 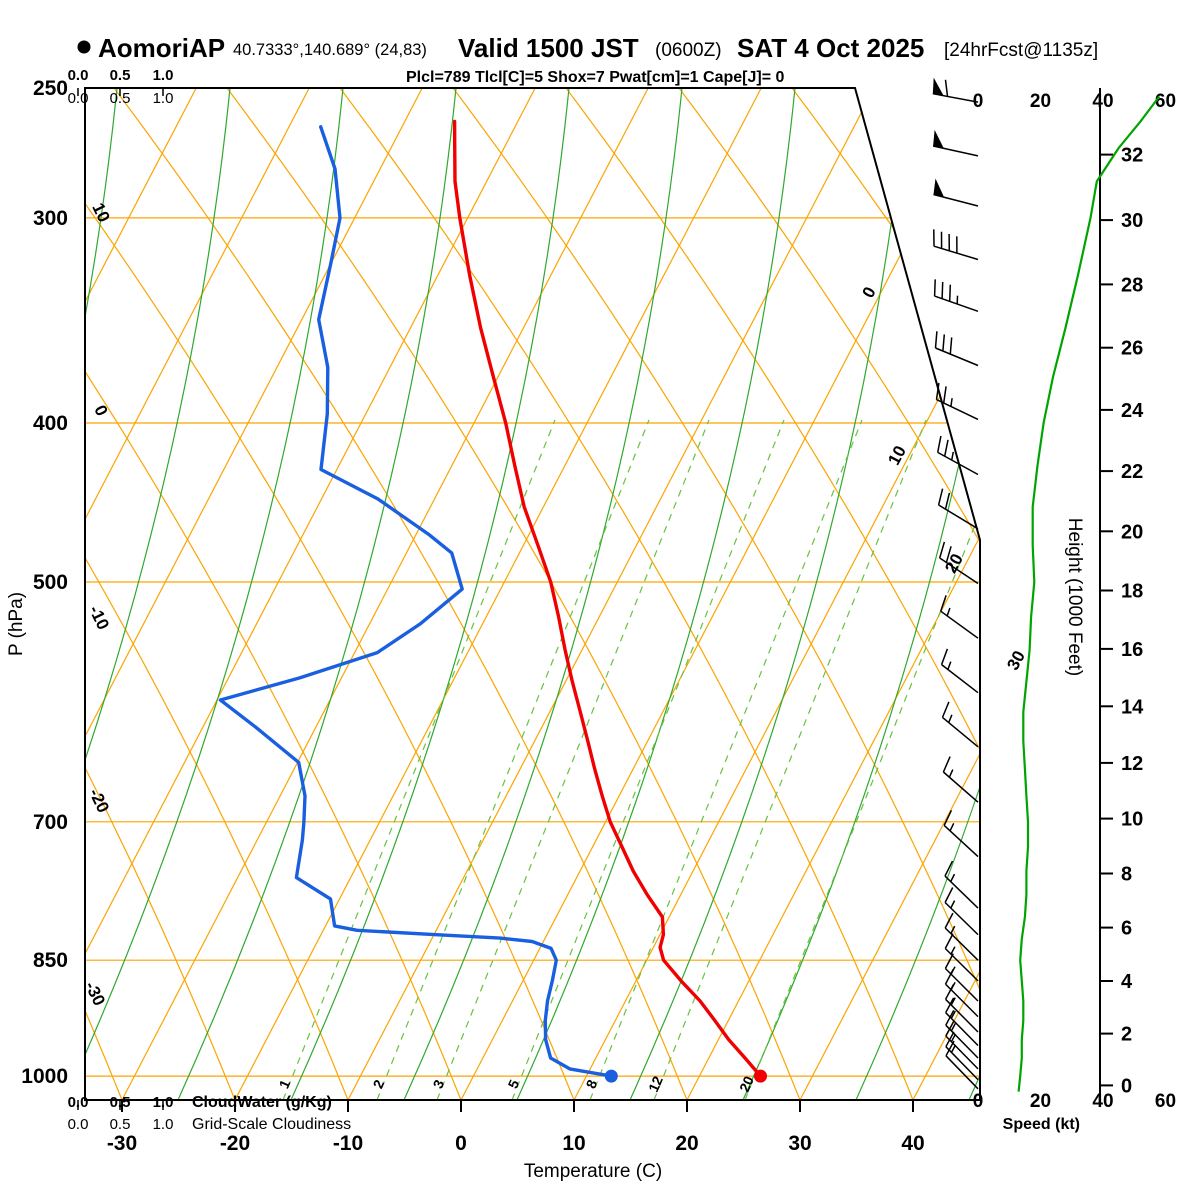 I want to click on pressure-tick-label: 400, so click(x=50, y=423).